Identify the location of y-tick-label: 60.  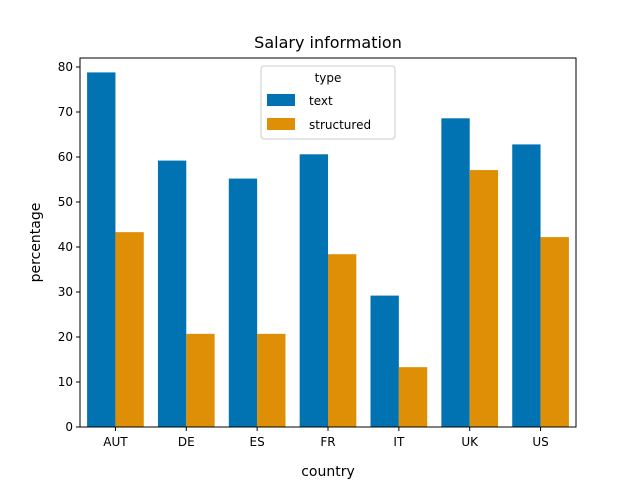
(65, 157).